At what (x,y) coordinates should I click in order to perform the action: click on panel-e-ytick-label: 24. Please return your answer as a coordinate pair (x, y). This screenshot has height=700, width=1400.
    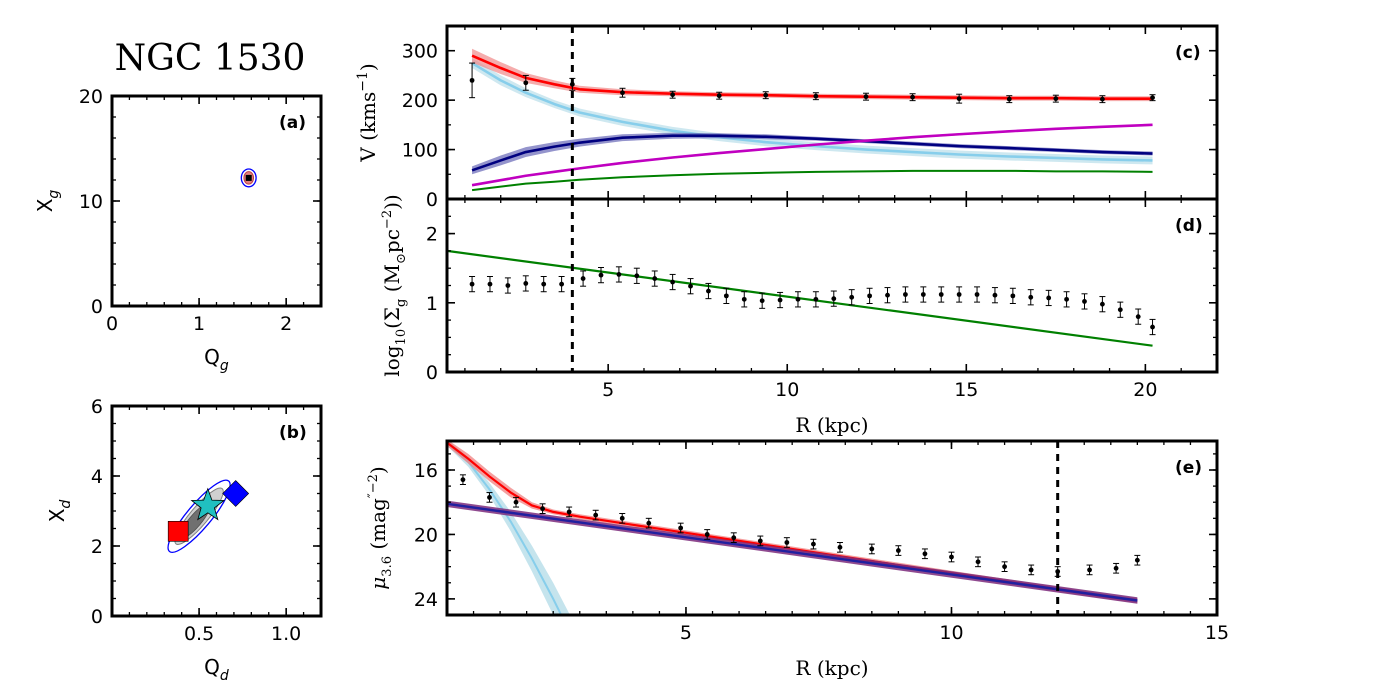
    Looking at the image, I should click on (426, 600).